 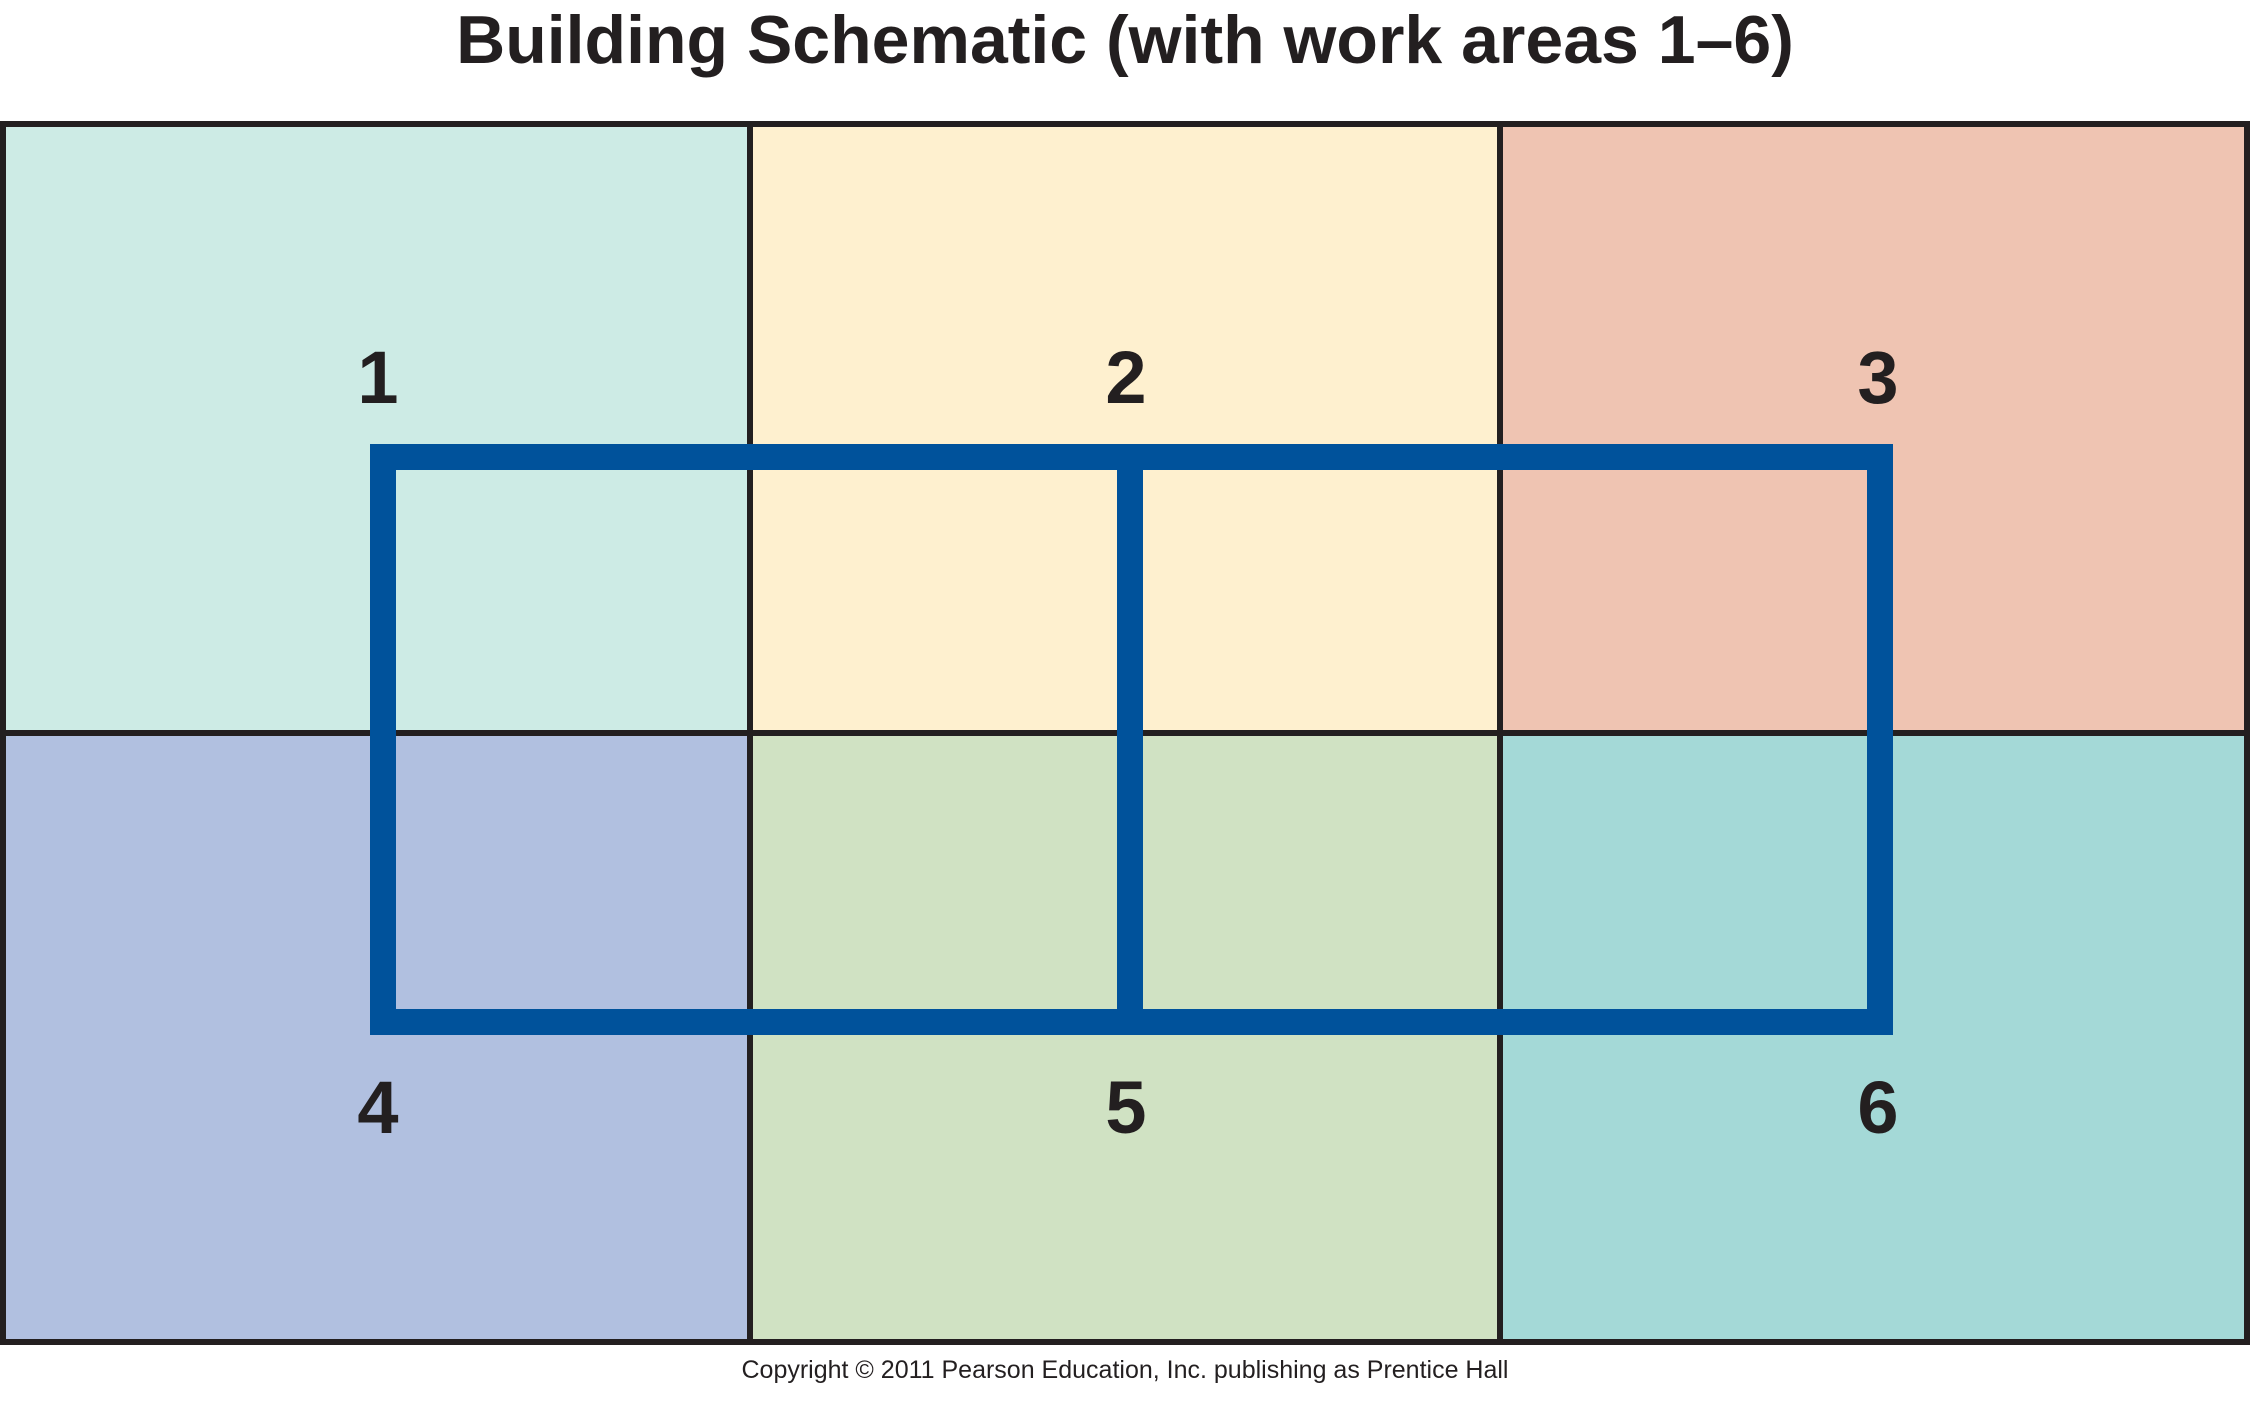 What do you see at coordinates (1877, 1107) in the screenshot?
I see `area-label-6: 6` at bounding box center [1877, 1107].